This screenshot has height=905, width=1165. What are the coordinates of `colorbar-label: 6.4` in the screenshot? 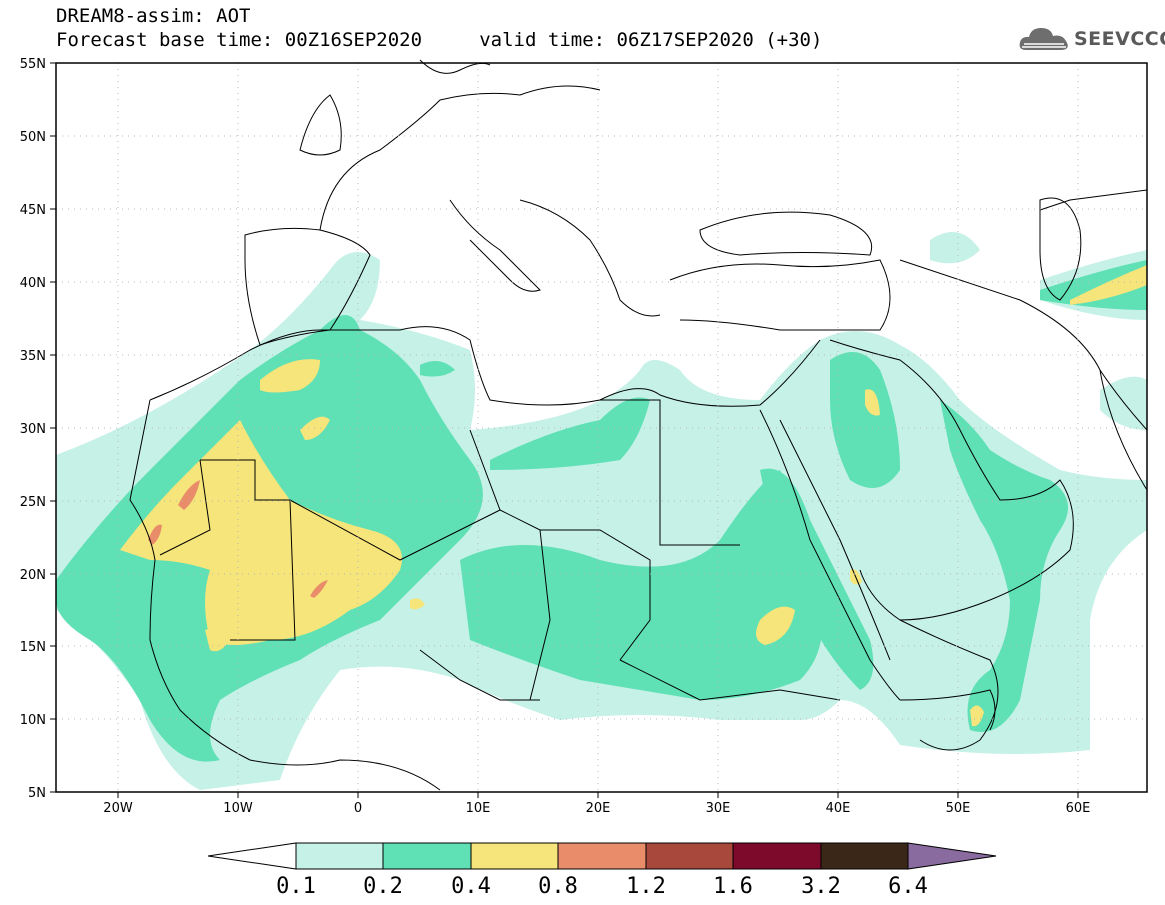 It's located at (908, 886).